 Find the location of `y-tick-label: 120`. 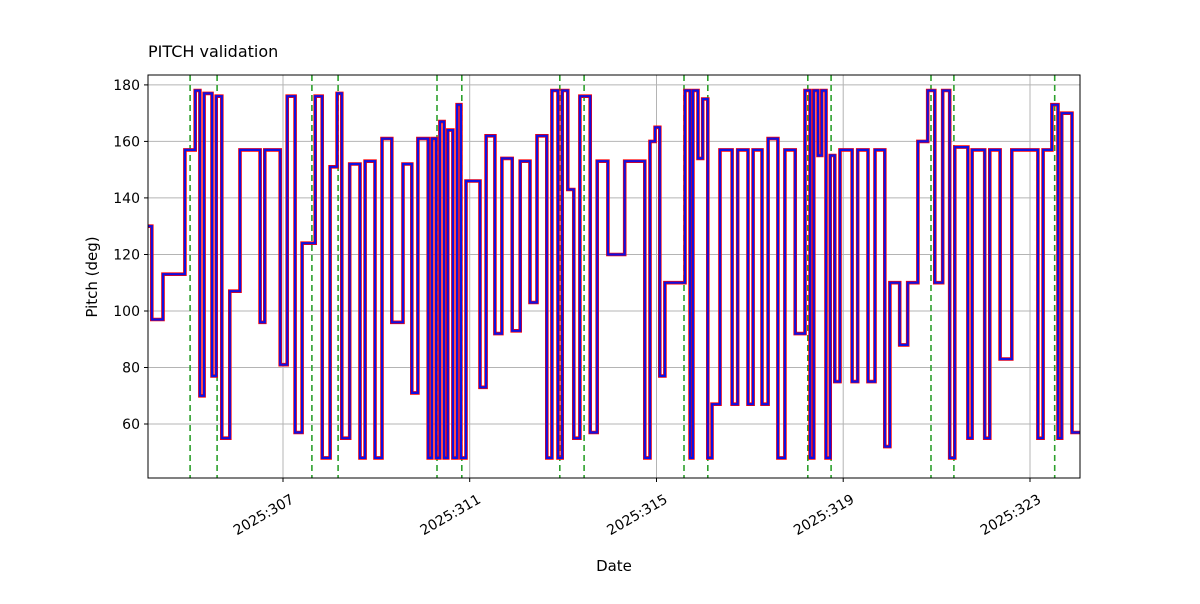

y-tick-label: 120 is located at coordinates (126, 256).